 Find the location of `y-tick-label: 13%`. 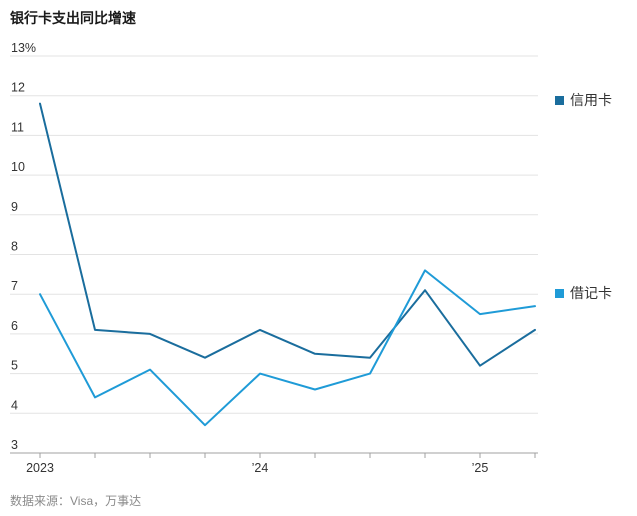

y-tick-label: 13% is located at coordinates (23, 48).